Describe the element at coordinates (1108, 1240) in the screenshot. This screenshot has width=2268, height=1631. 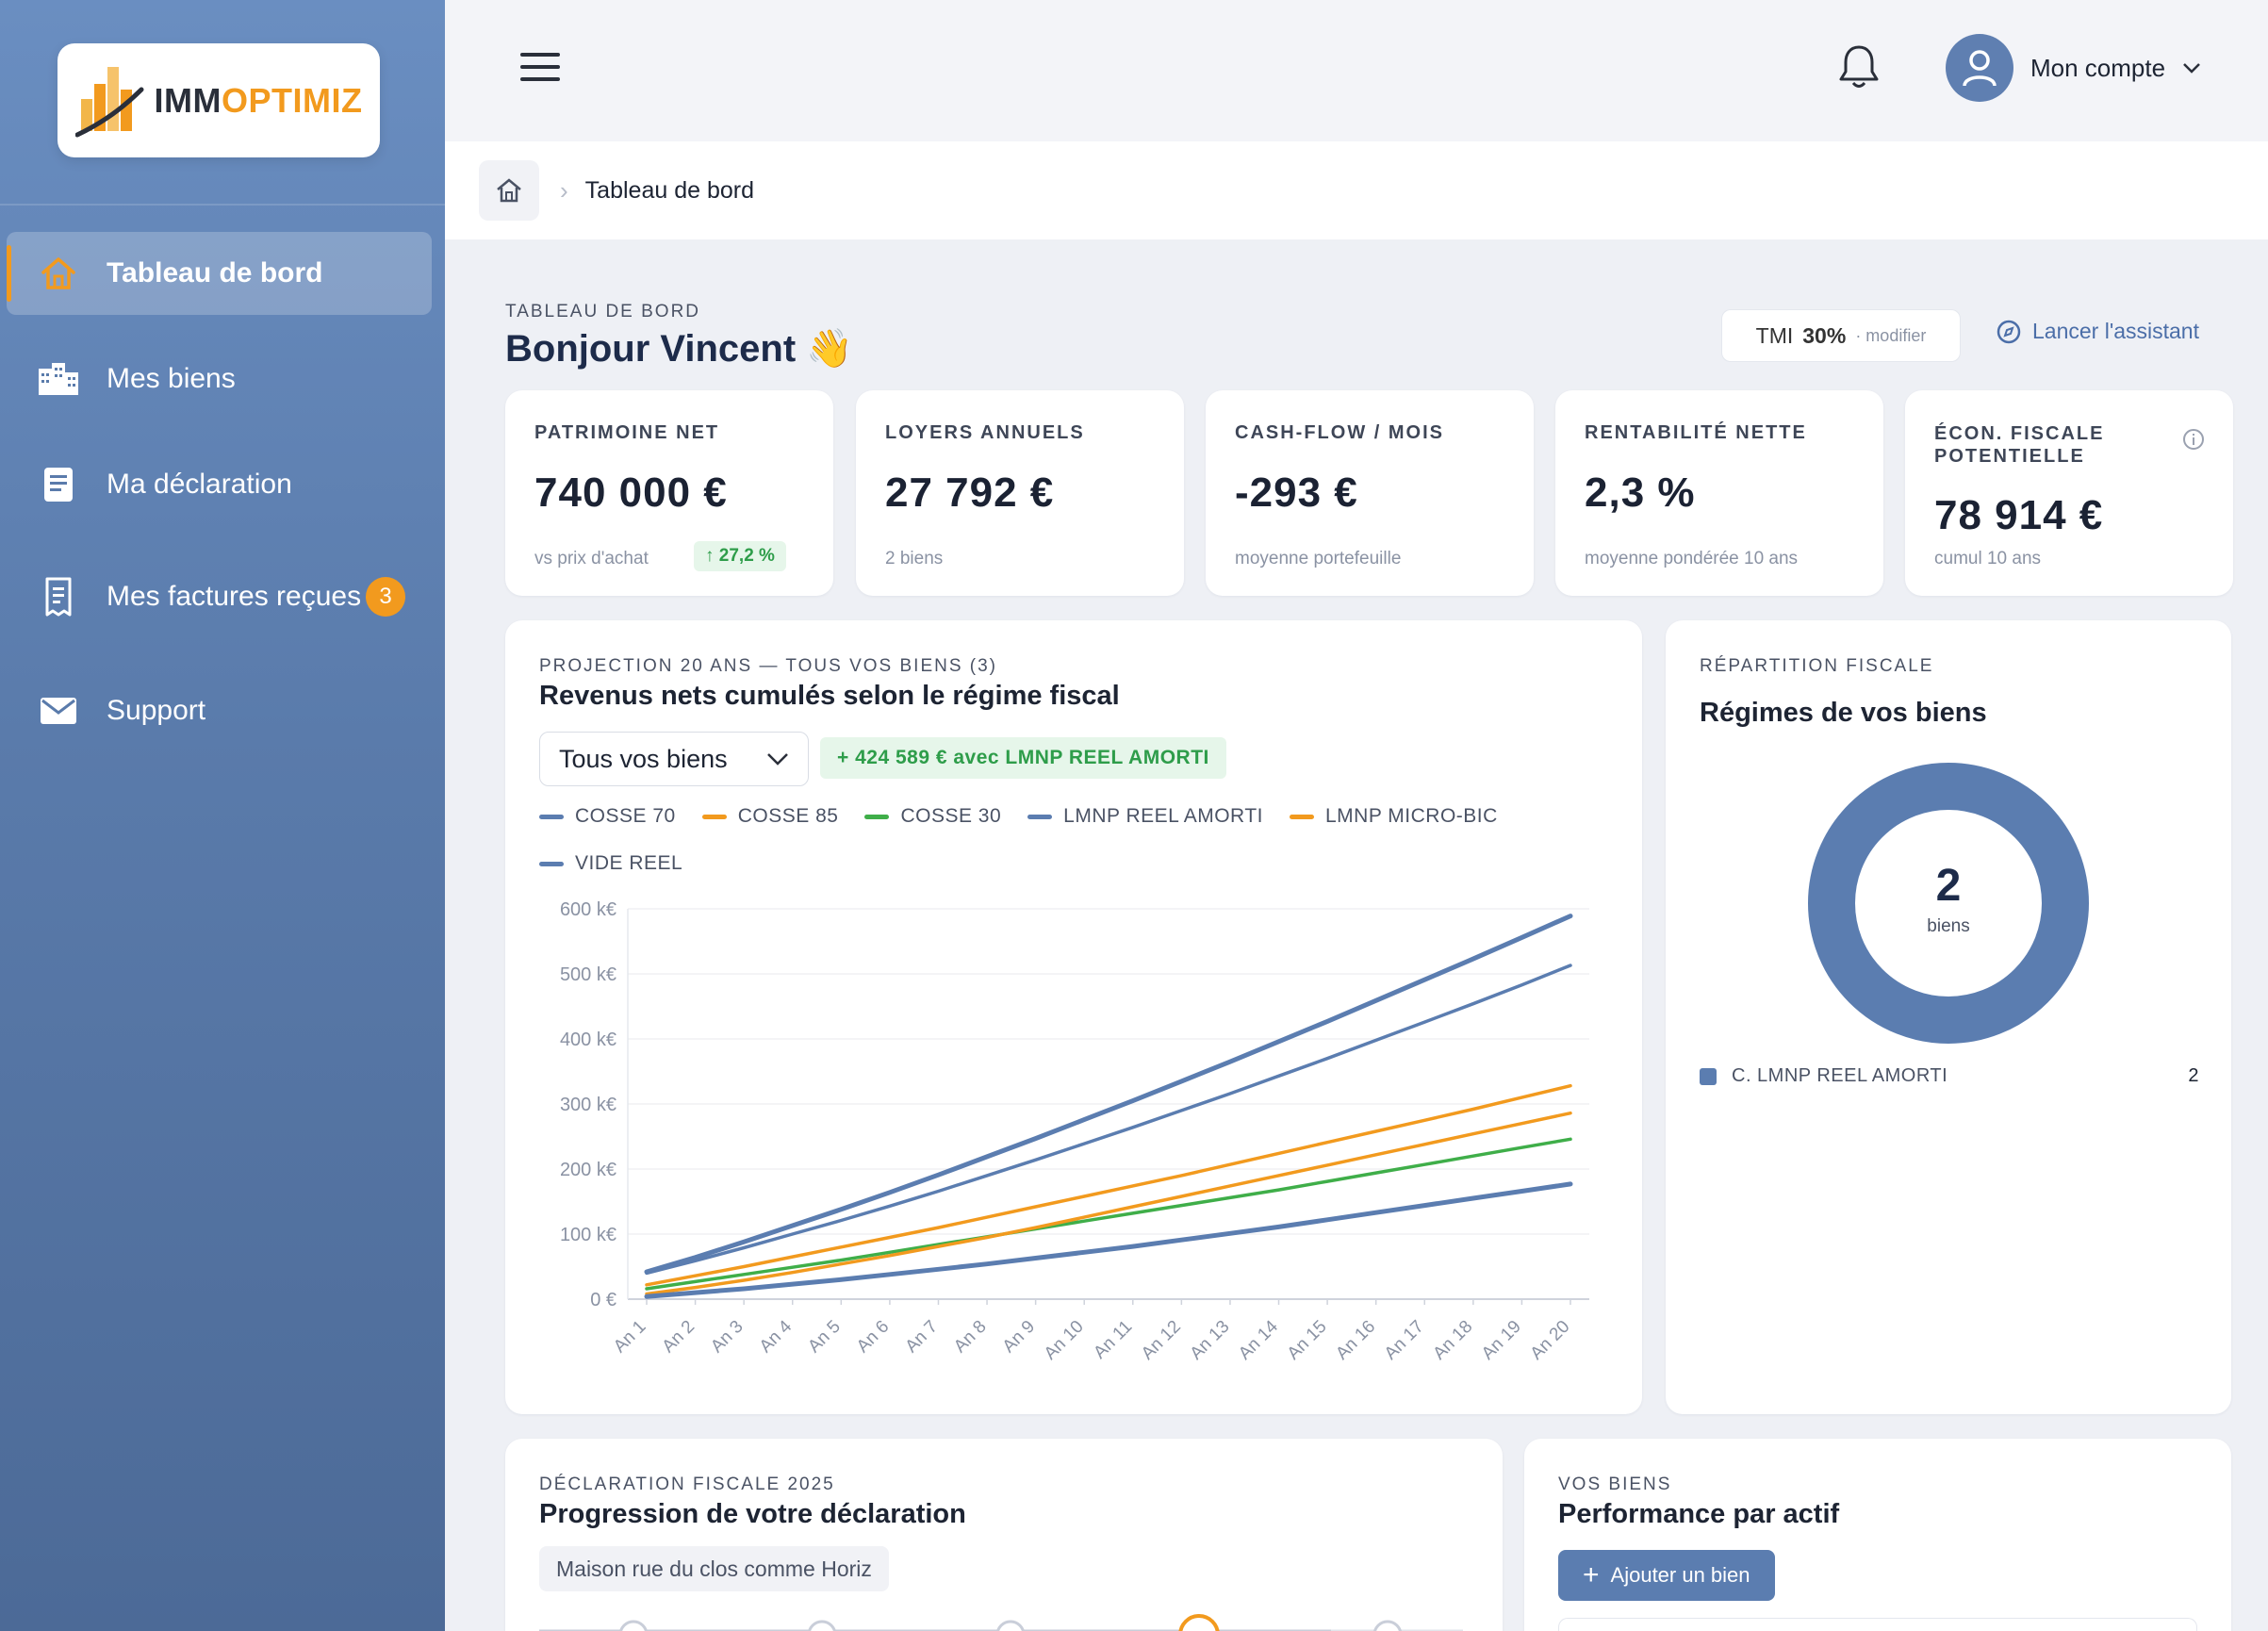
I see `series-line-vide-reel` at that location.